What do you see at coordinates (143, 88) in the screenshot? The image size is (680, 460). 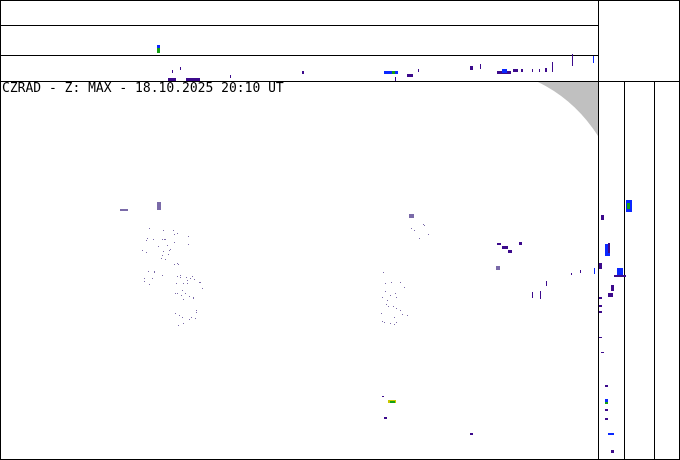 I see `product-title: CZRAD - Z: MAX - 18.10.2025 20:10 UT` at bounding box center [143, 88].